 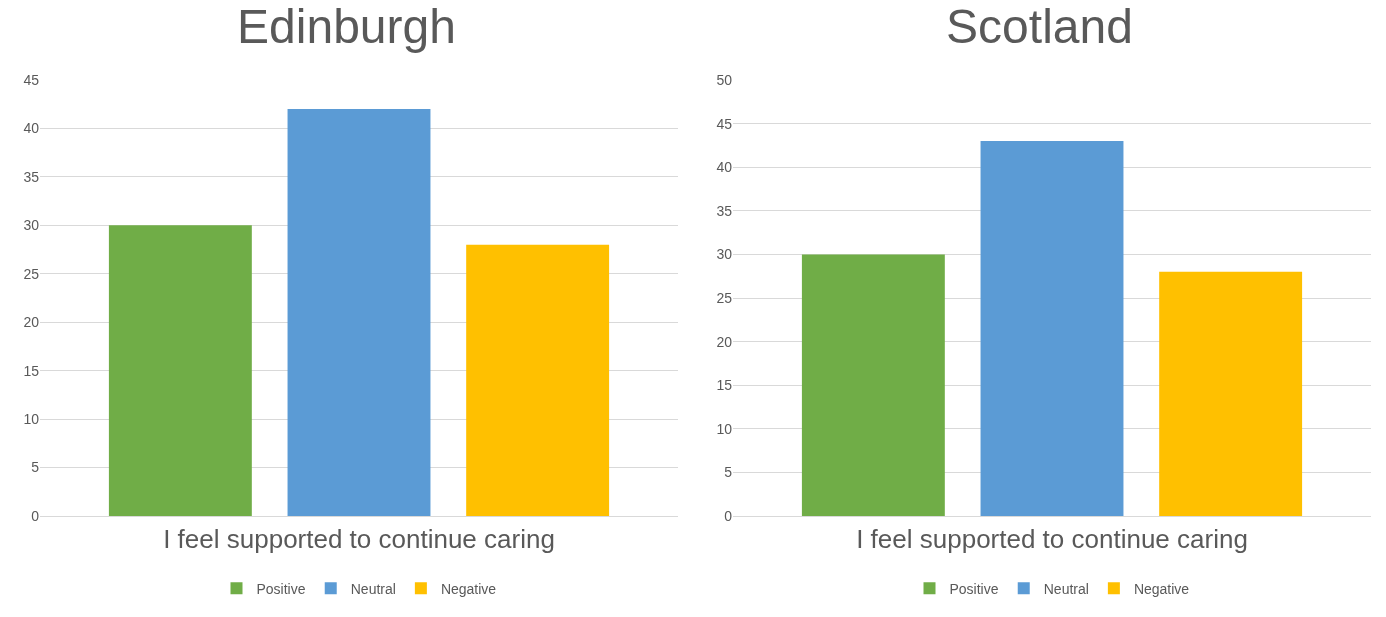 What do you see at coordinates (346, 26) in the screenshot?
I see `chart-title: Edinburgh` at bounding box center [346, 26].